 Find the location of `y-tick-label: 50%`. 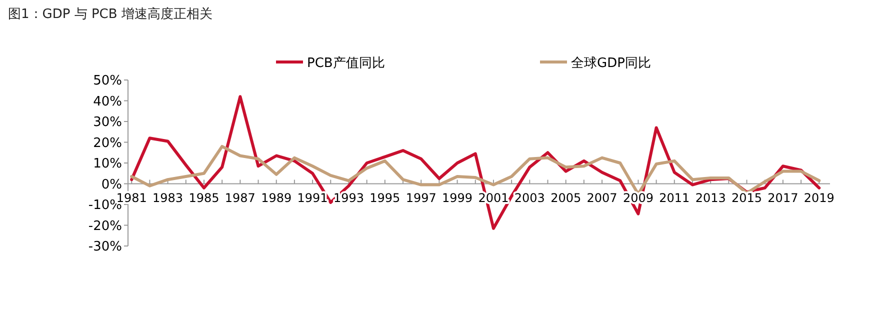

y-tick-label: 50% is located at coordinates (107, 81).